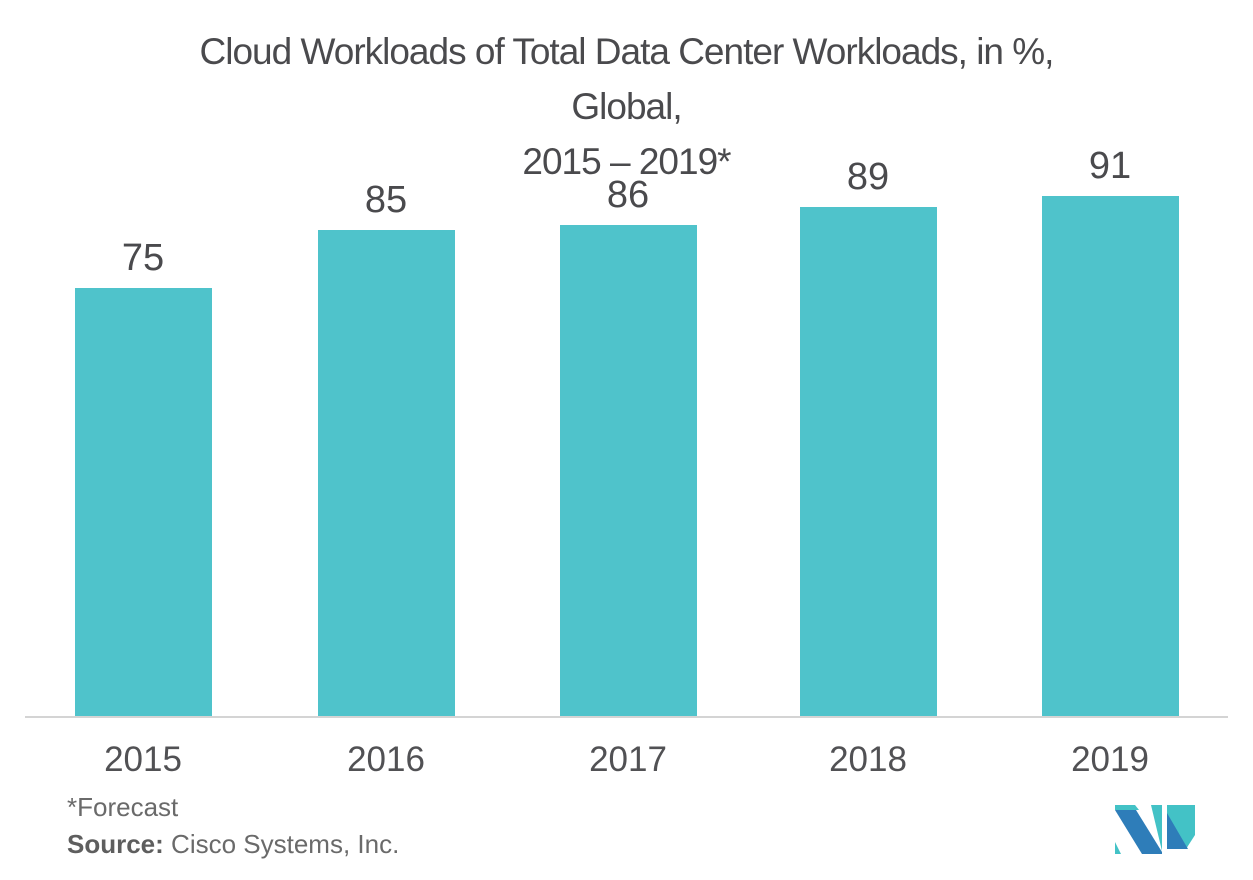  Describe the element at coordinates (628, 471) in the screenshot. I see `bar-2017` at that location.